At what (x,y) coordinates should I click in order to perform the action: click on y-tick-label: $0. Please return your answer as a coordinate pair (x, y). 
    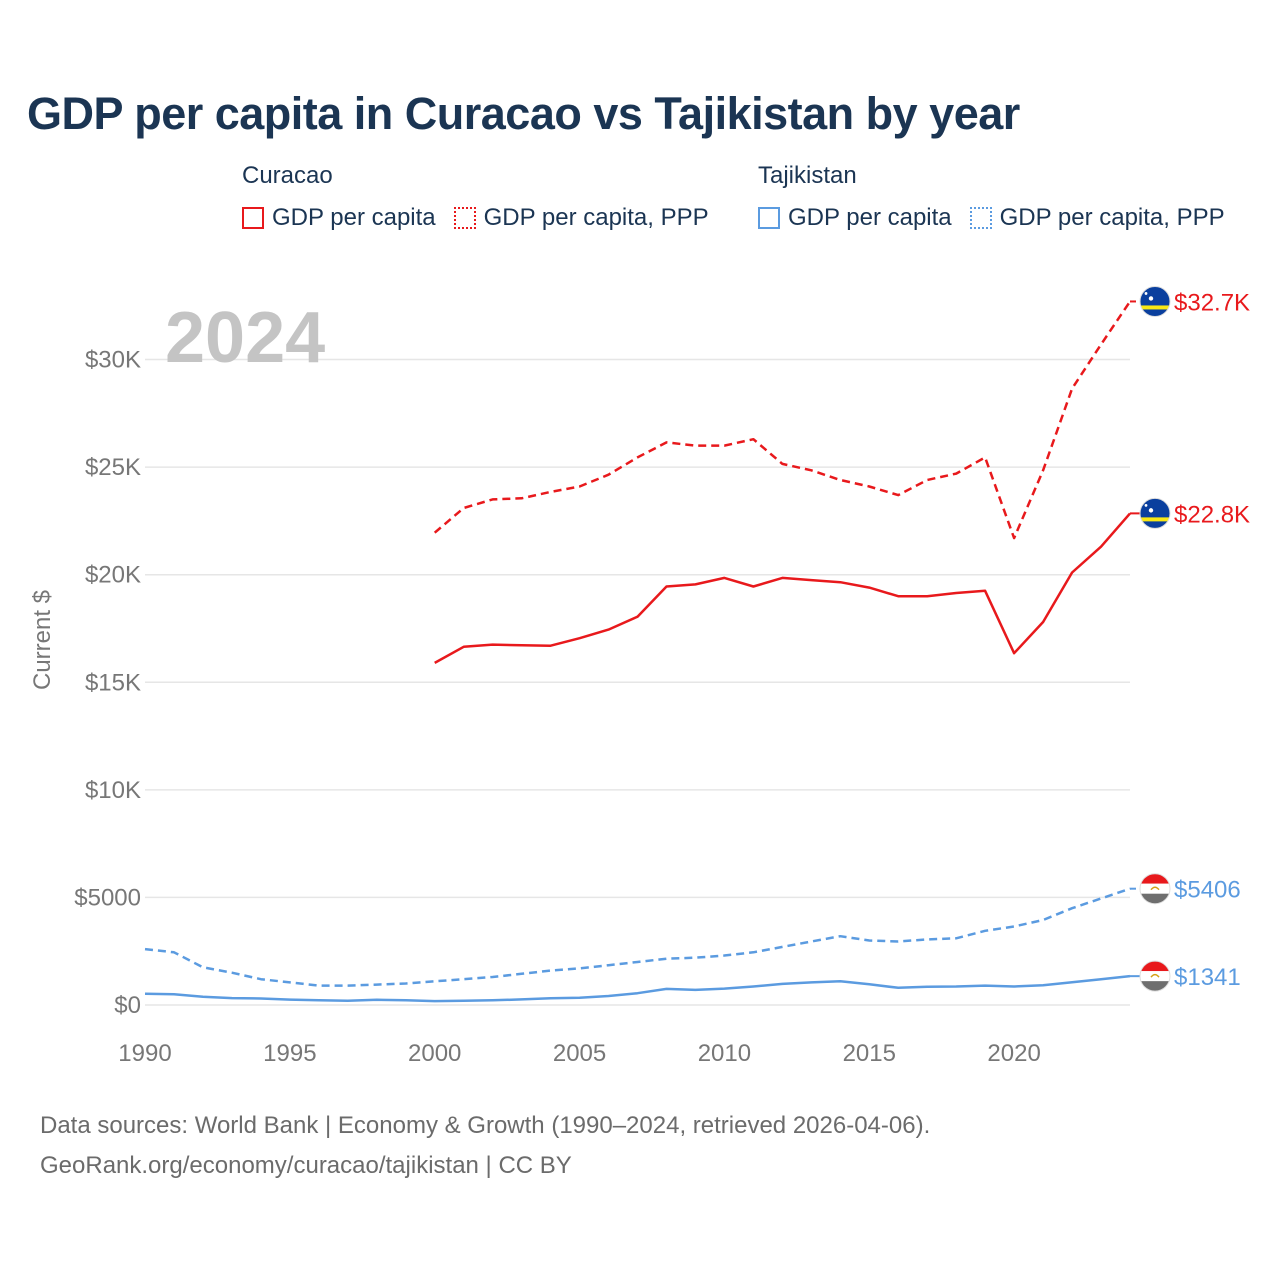
    Looking at the image, I should click on (127, 1005).